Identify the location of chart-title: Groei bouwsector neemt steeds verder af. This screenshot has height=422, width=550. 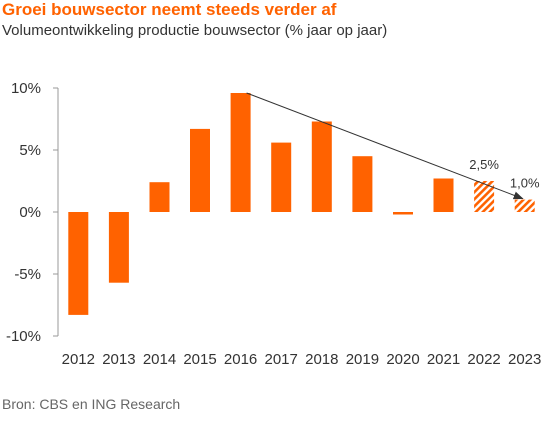
(169, 9).